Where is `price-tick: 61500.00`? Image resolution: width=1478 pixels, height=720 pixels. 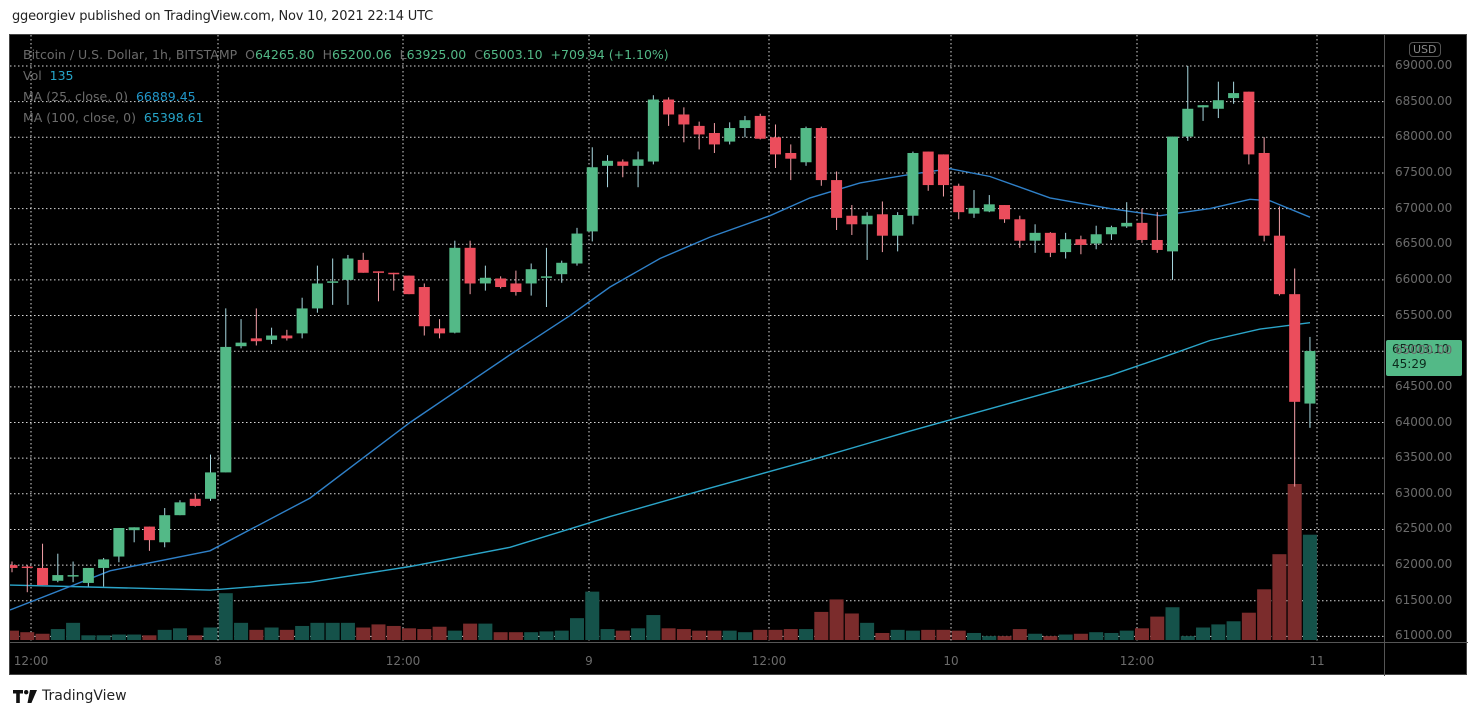
price-tick: 61500.00 is located at coordinates (1424, 599).